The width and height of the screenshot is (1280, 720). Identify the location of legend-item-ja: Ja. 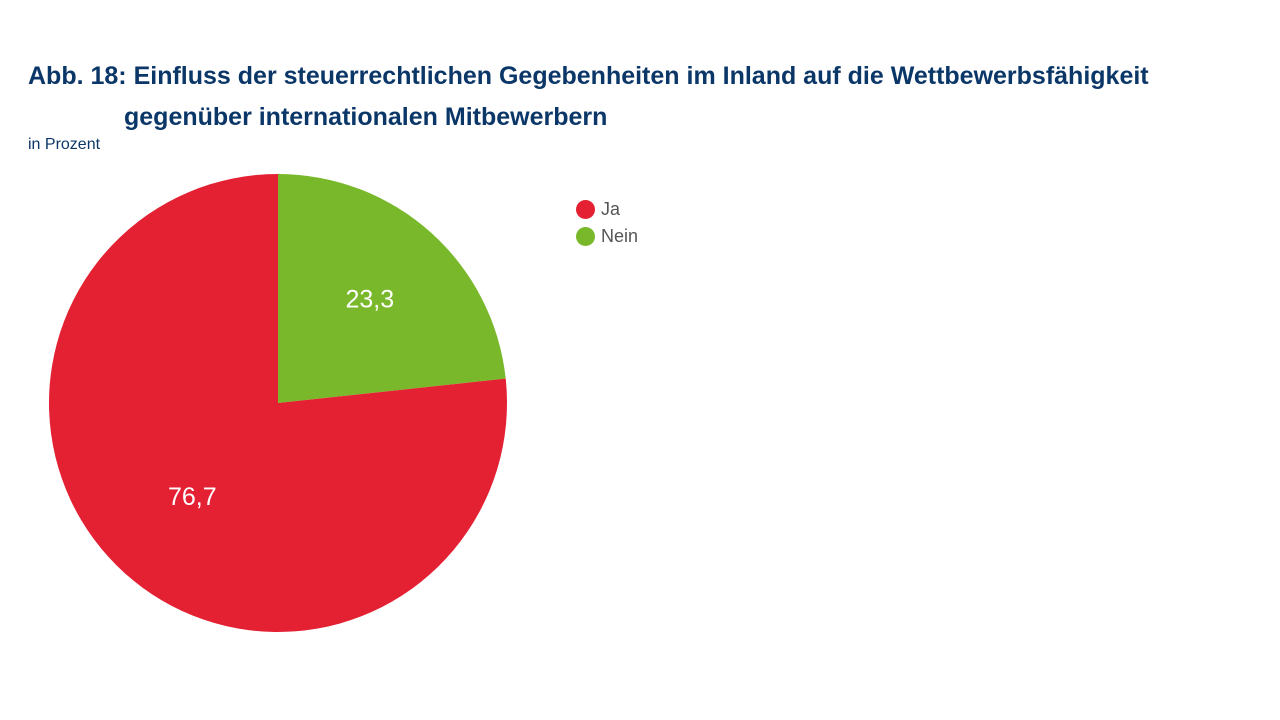
(607, 209).